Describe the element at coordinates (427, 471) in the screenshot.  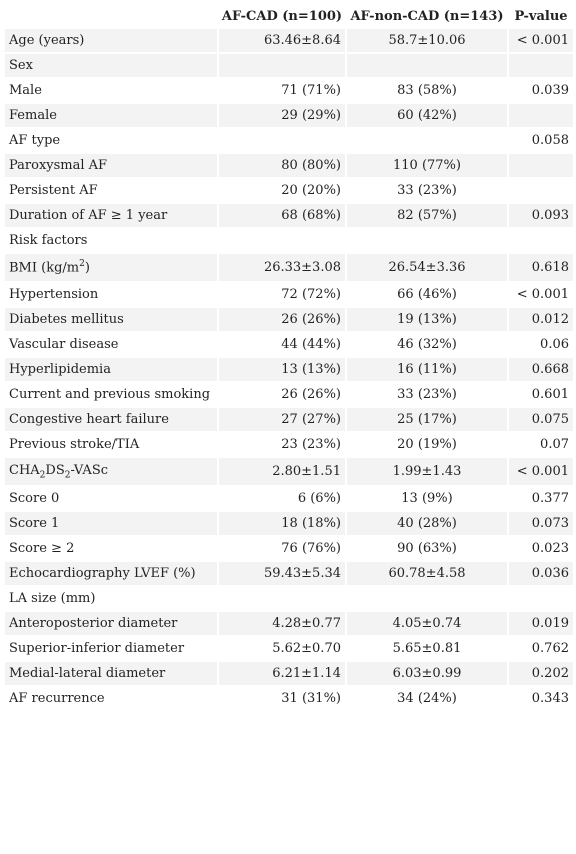
I see `cell-af-non-cad: 1.99±1.43` at that location.